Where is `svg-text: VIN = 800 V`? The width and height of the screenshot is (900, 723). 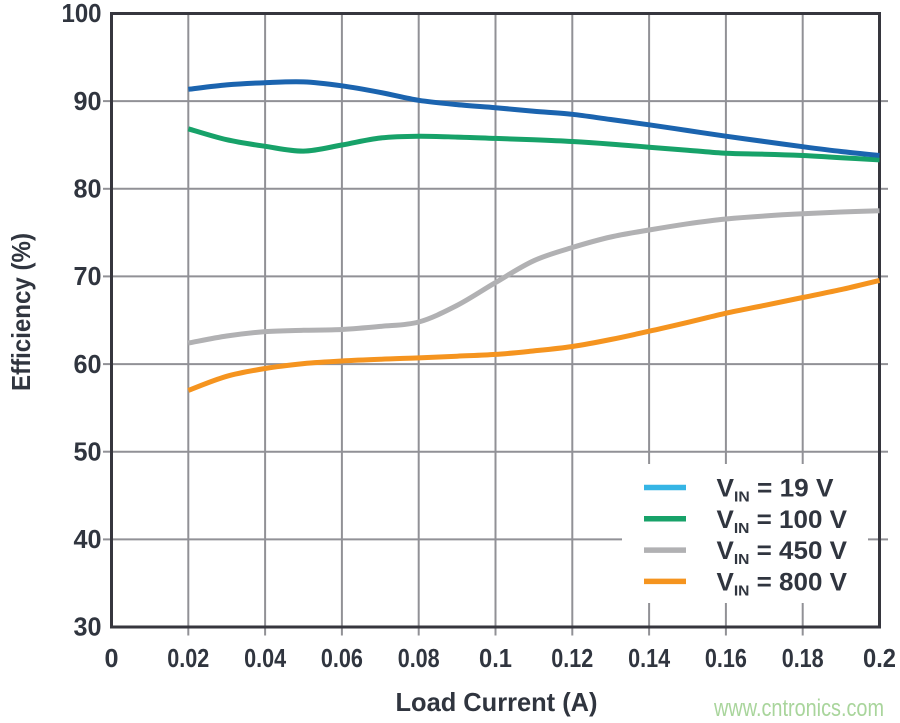 svg-text: VIN = 800 V is located at coordinates (782, 583).